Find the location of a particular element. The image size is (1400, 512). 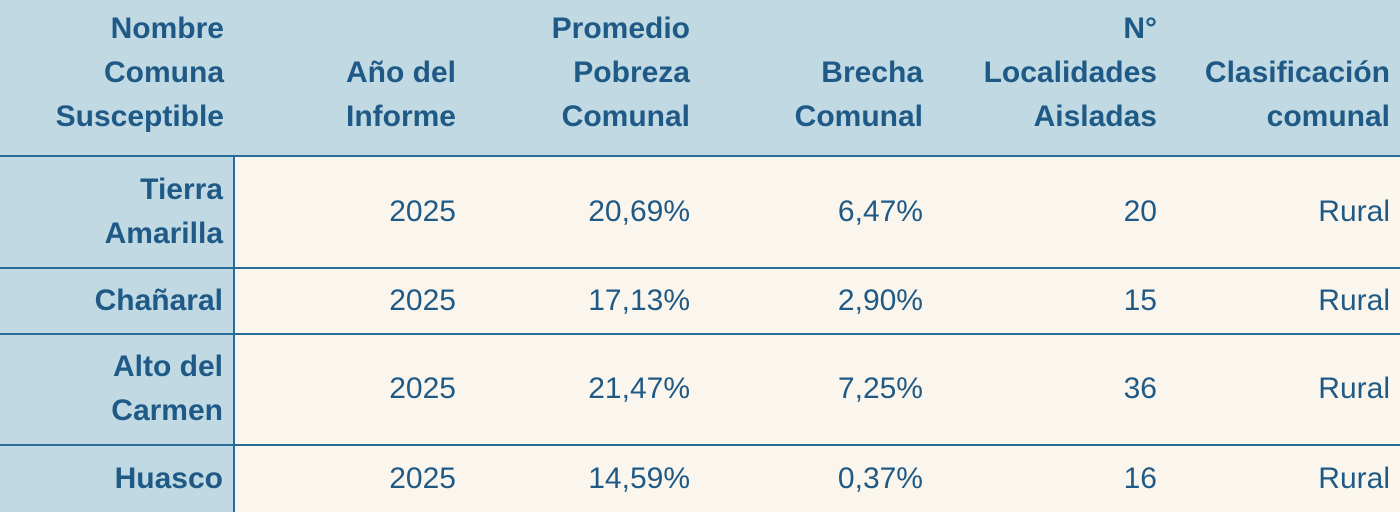

gap-cell: 6,47% is located at coordinates (816, 212).